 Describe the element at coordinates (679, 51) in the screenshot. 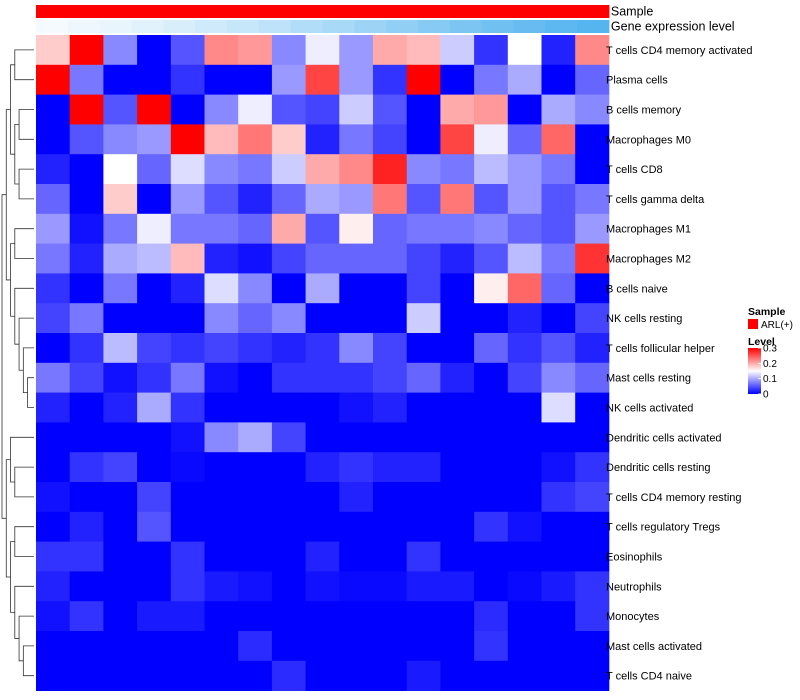

I see `row-label: T cells CD4 memory activated` at that location.